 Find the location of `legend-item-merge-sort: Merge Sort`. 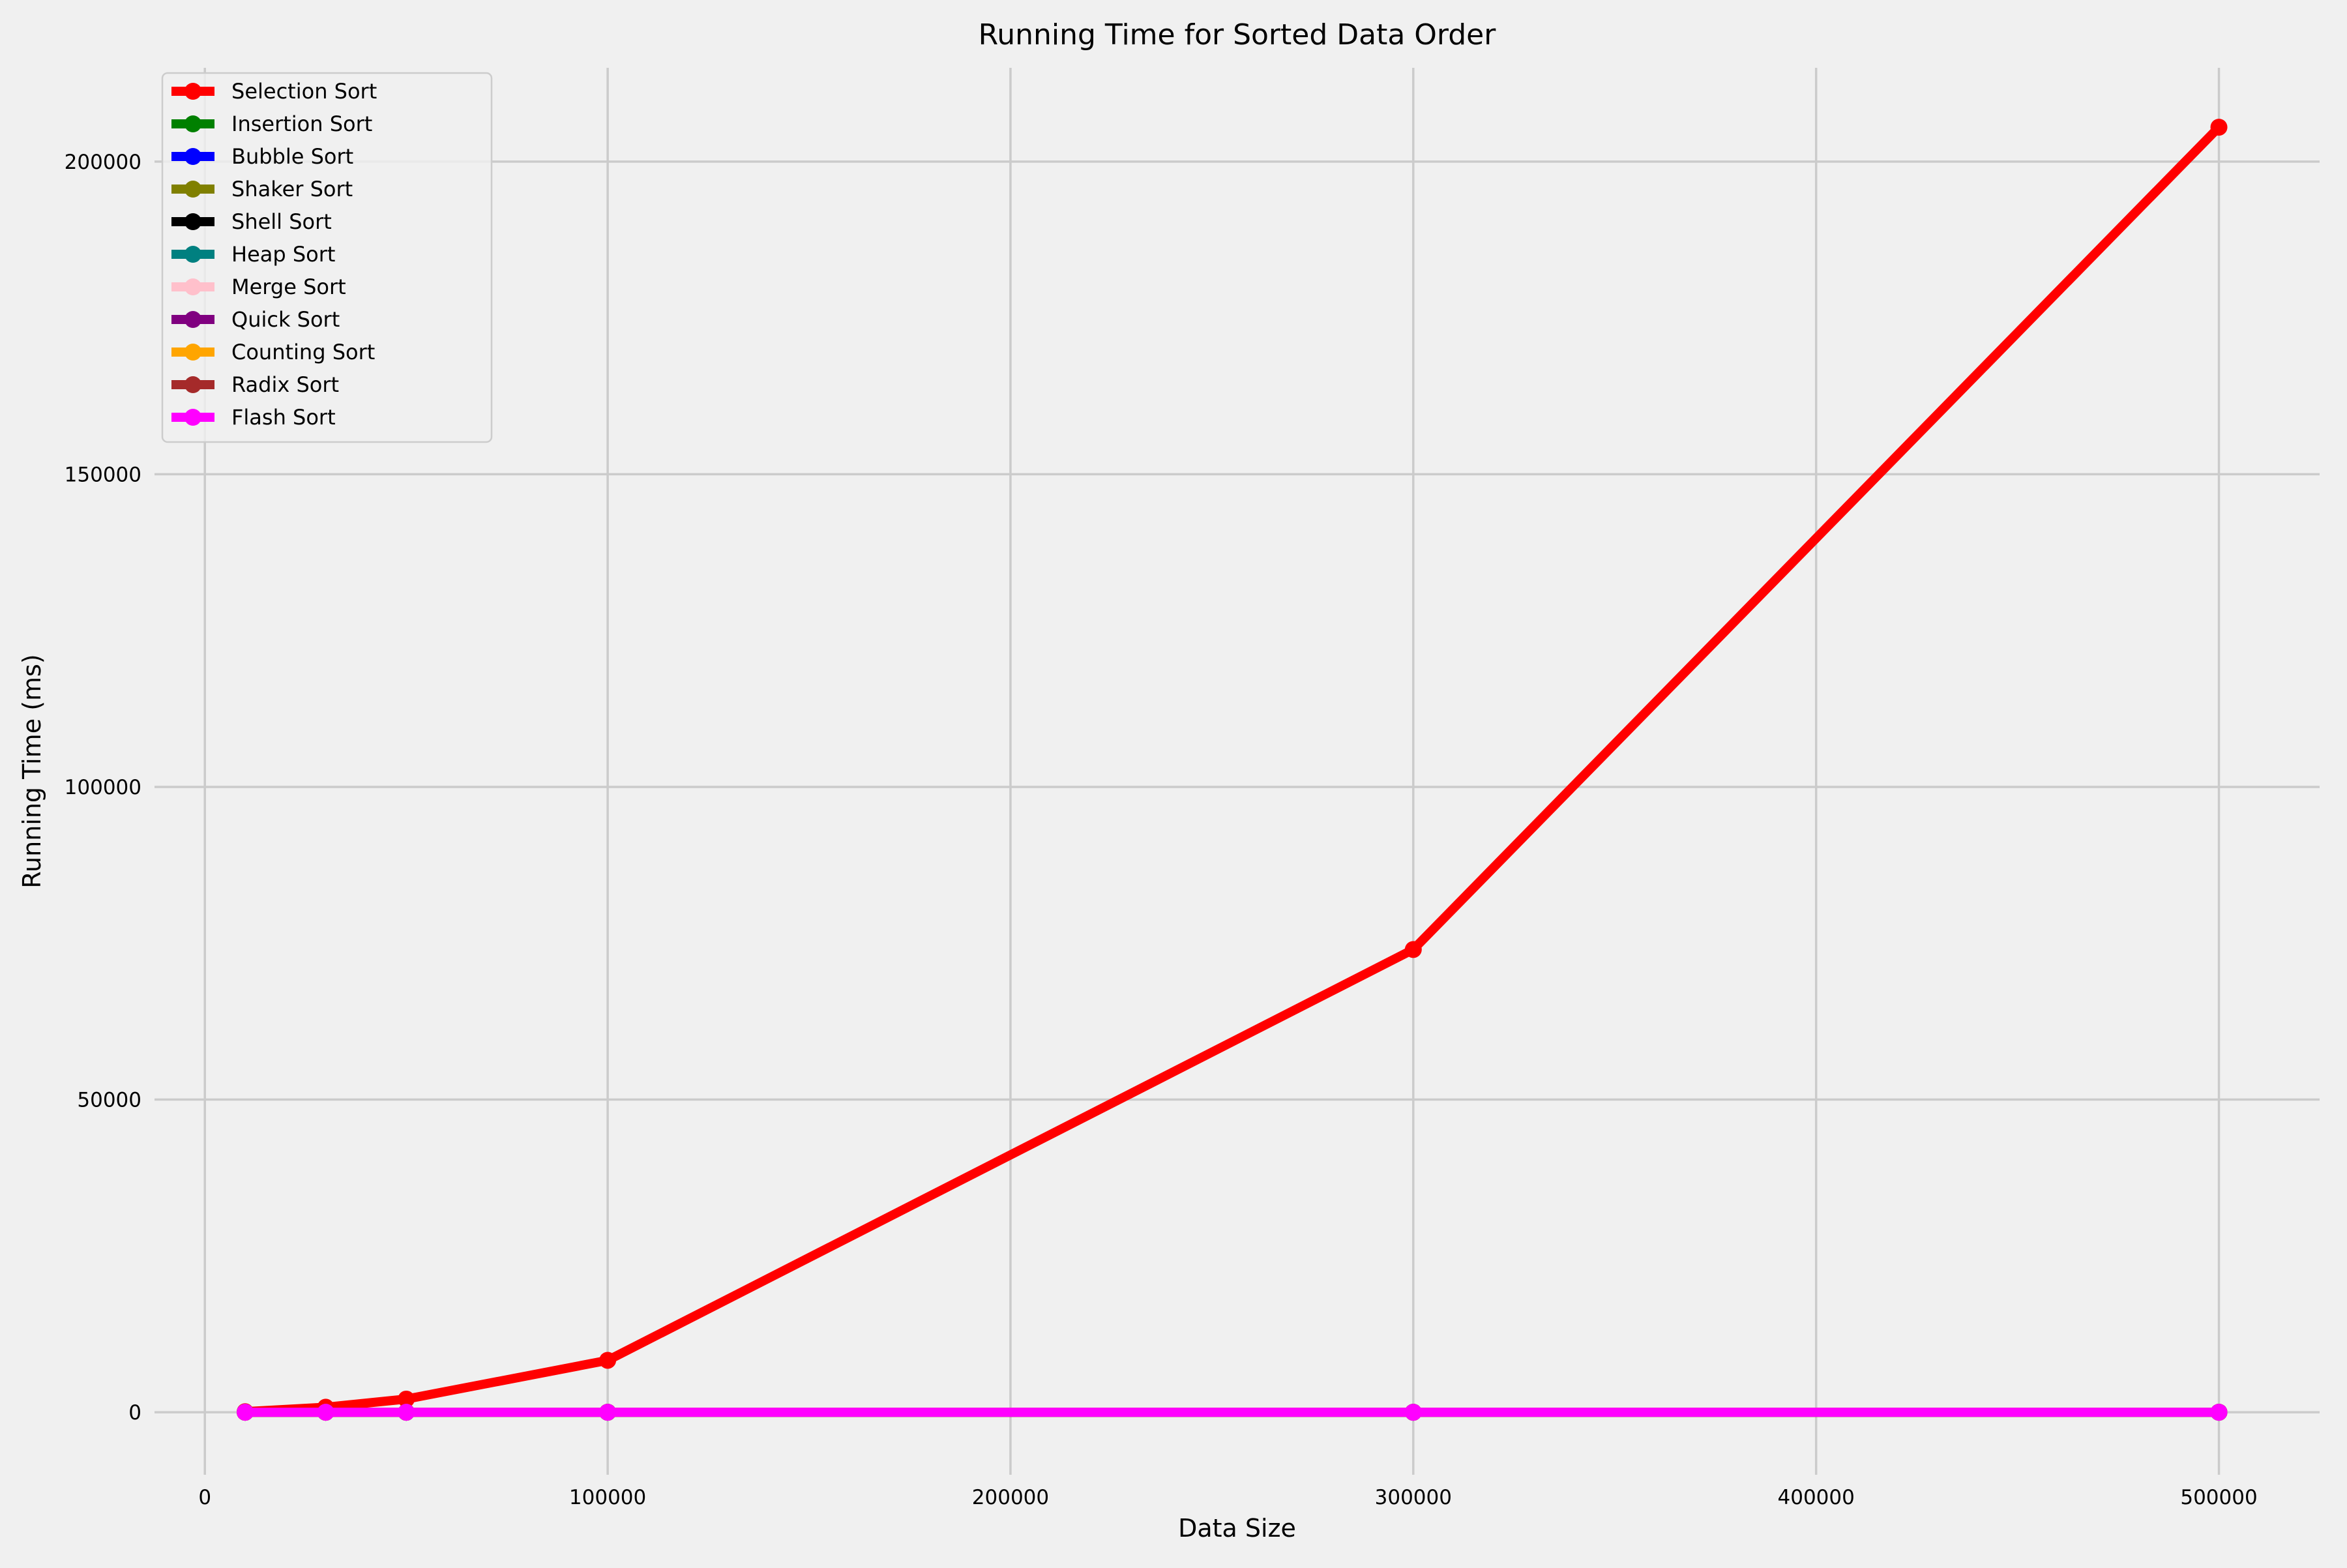

legend-item-merge-sort: Merge Sort is located at coordinates (258, 286).